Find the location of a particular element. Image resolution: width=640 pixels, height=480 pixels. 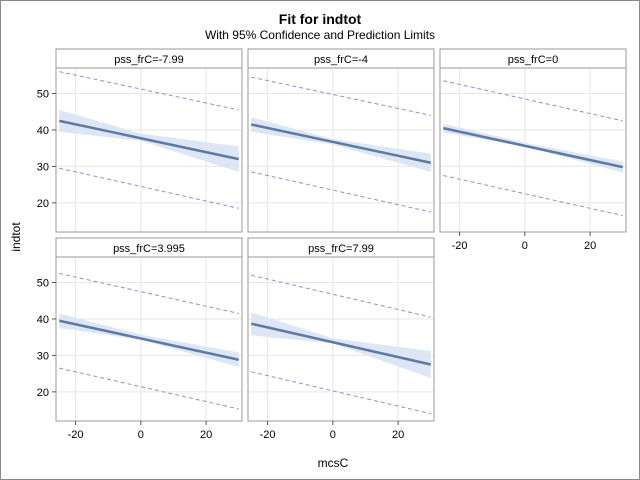

panel: pss_frC=3.995 20 30 40 50 -20 0 20 is located at coordinates (140, 339).